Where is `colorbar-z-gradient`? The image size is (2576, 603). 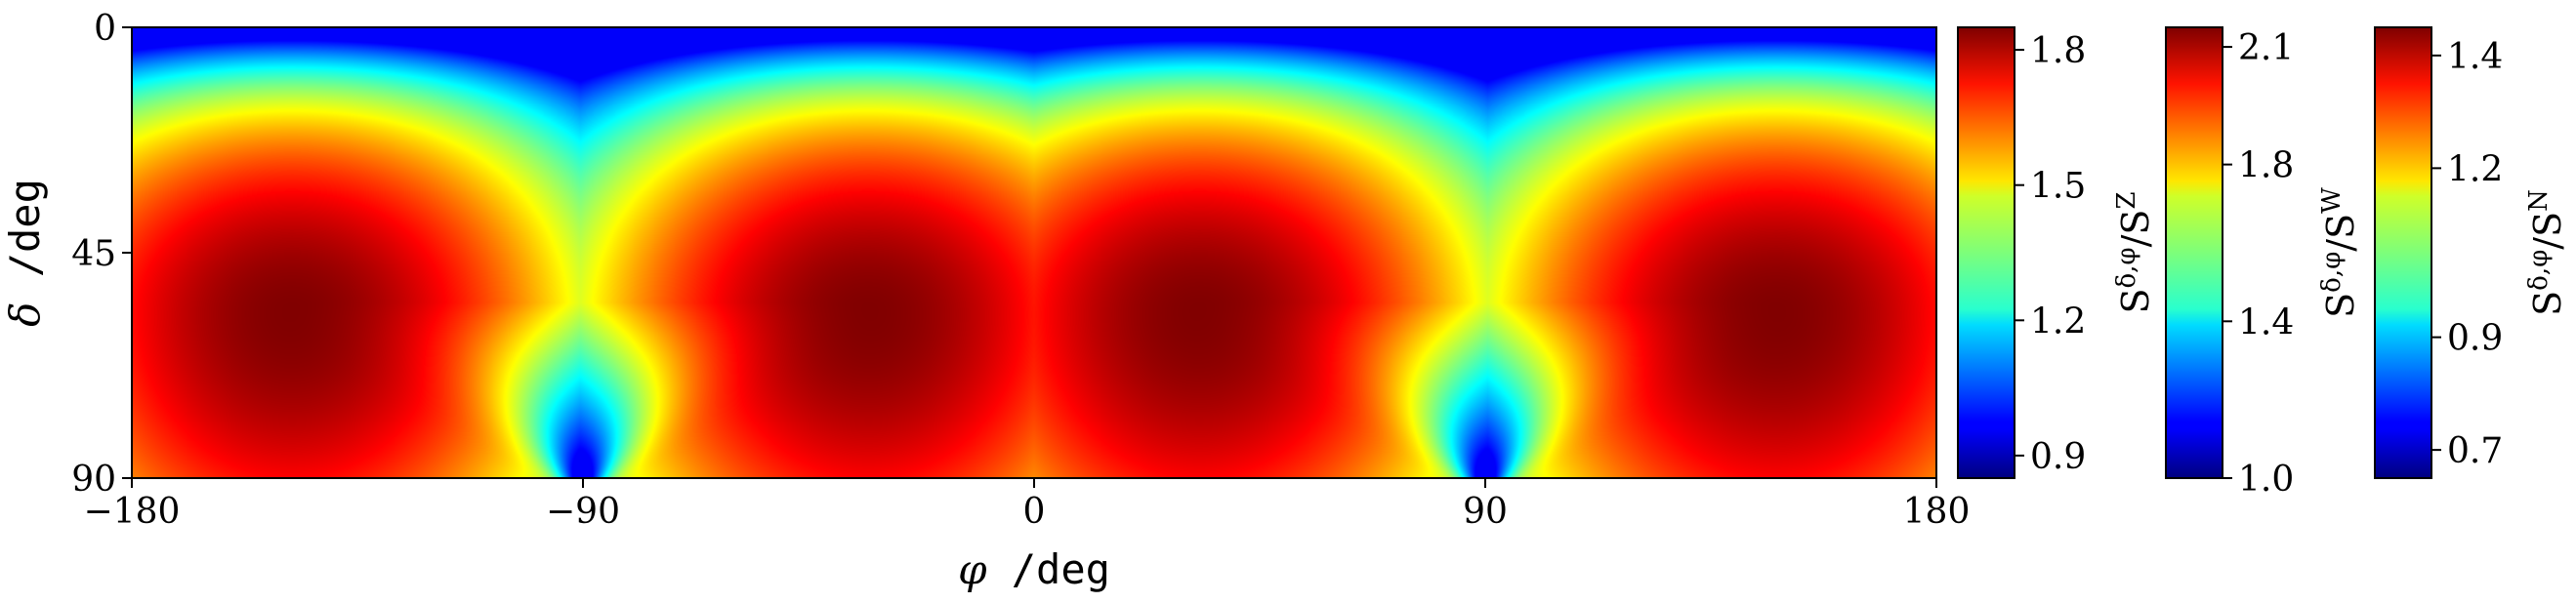 colorbar-z-gradient is located at coordinates (1986, 252).